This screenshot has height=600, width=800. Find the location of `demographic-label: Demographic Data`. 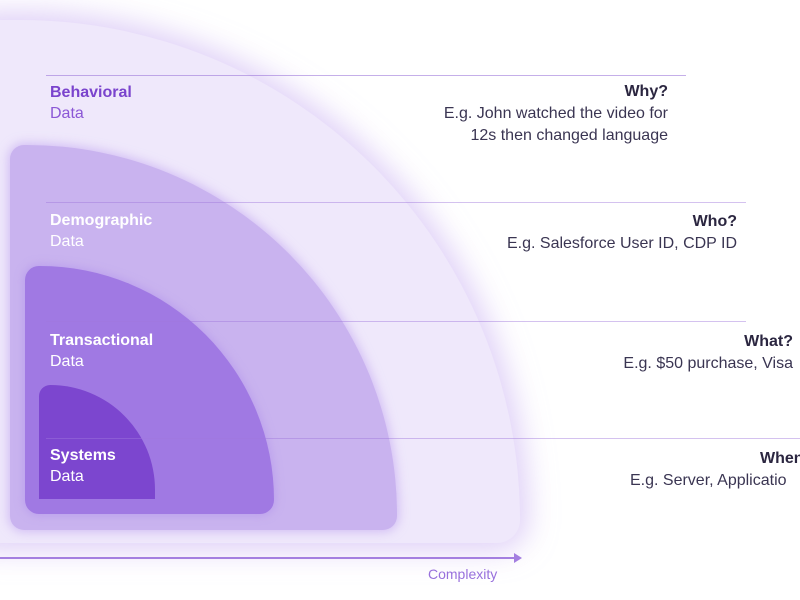

demographic-label: Demographic Data is located at coordinates (101, 231).